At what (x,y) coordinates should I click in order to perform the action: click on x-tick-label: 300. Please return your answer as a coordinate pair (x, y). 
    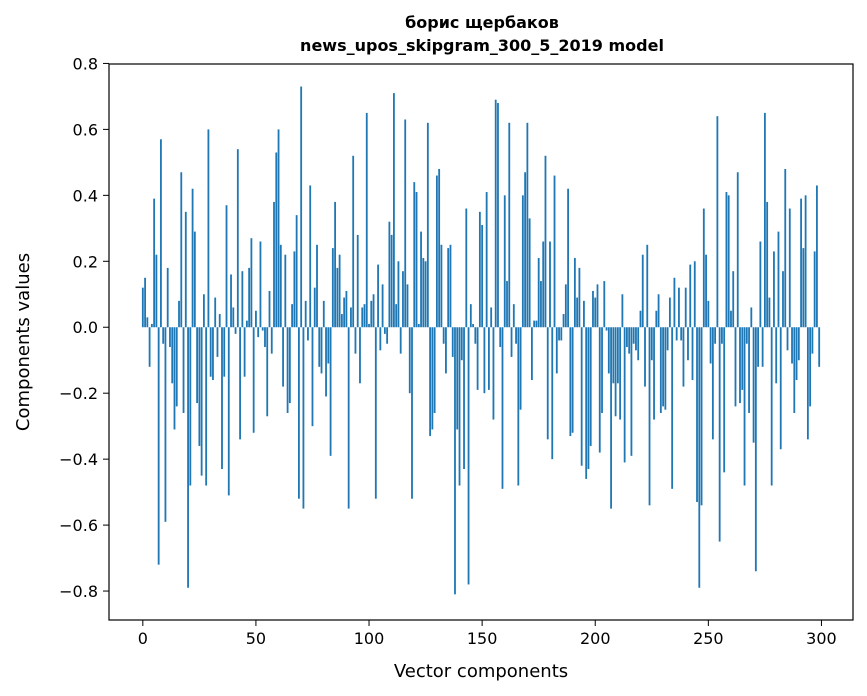
    Looking at the image, I should click on (821, 638).